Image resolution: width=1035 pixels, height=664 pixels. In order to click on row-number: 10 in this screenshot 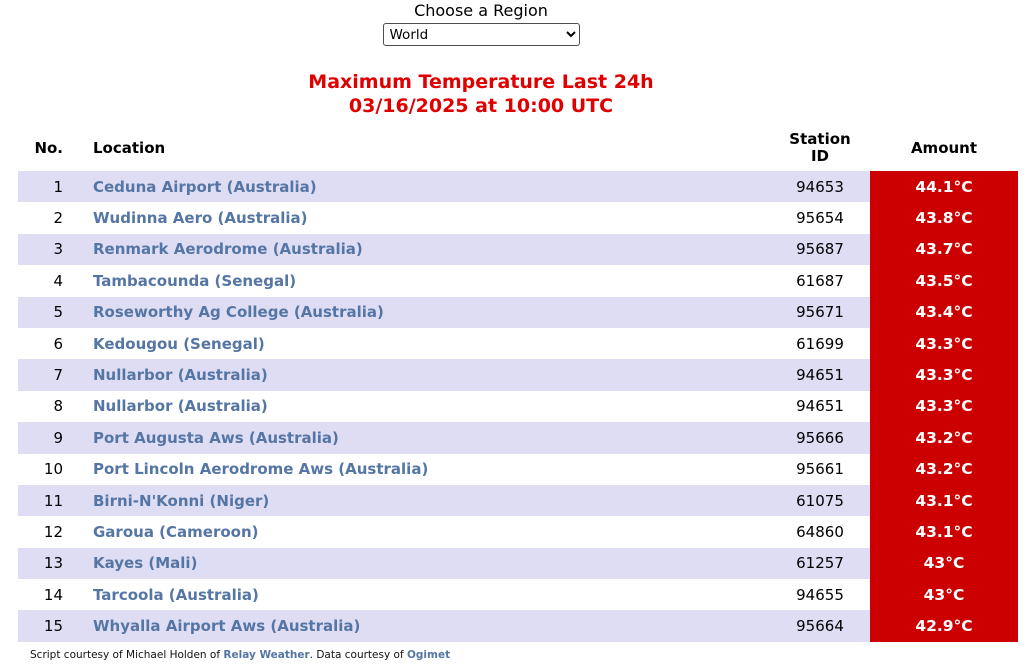, I will do `click(53, 469)`.